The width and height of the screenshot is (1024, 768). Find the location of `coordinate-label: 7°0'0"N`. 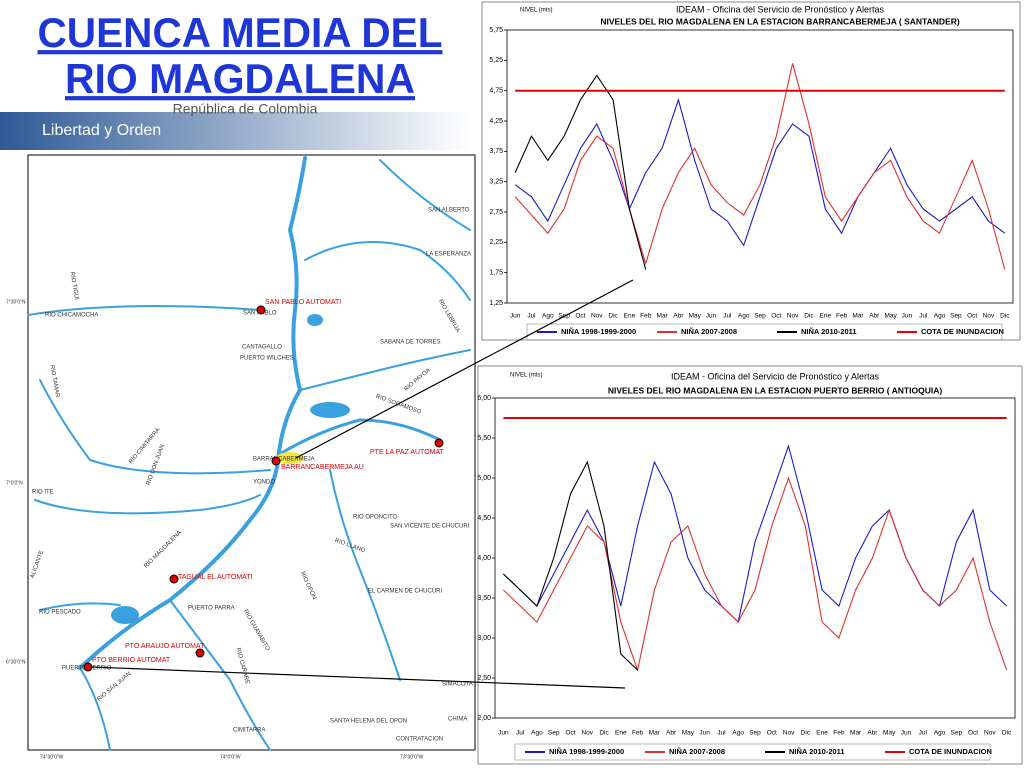

coordinate-label: 7°0'0"N is located at coordinates (14, 483).